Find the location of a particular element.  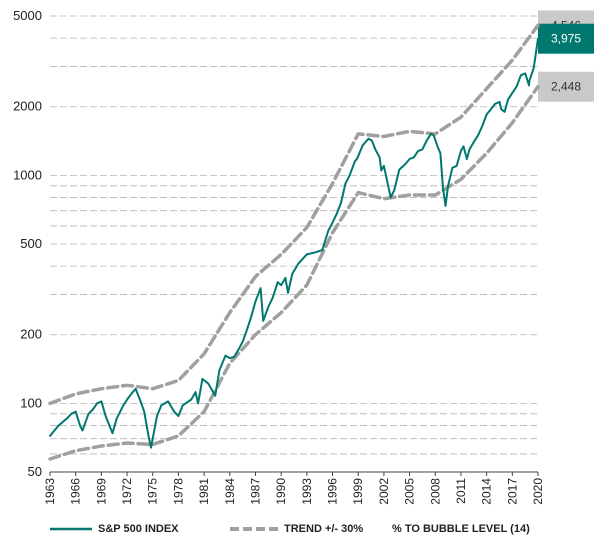

x-tick-label: 1963 is located at coordinates (50, 491).